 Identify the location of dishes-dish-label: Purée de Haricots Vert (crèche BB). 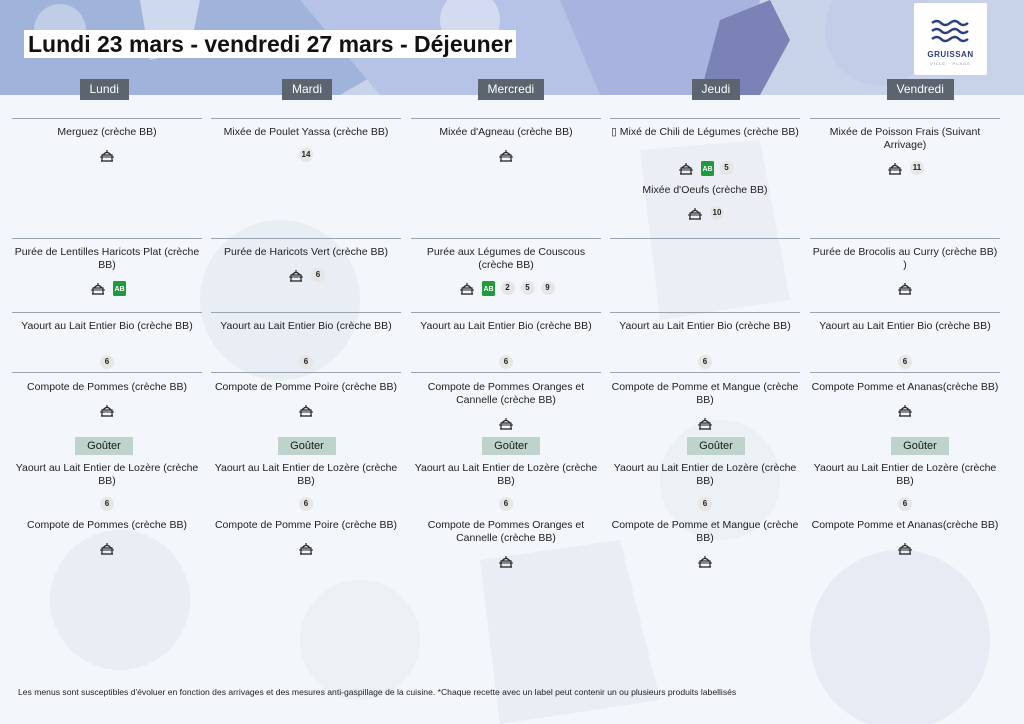
(306, 252).